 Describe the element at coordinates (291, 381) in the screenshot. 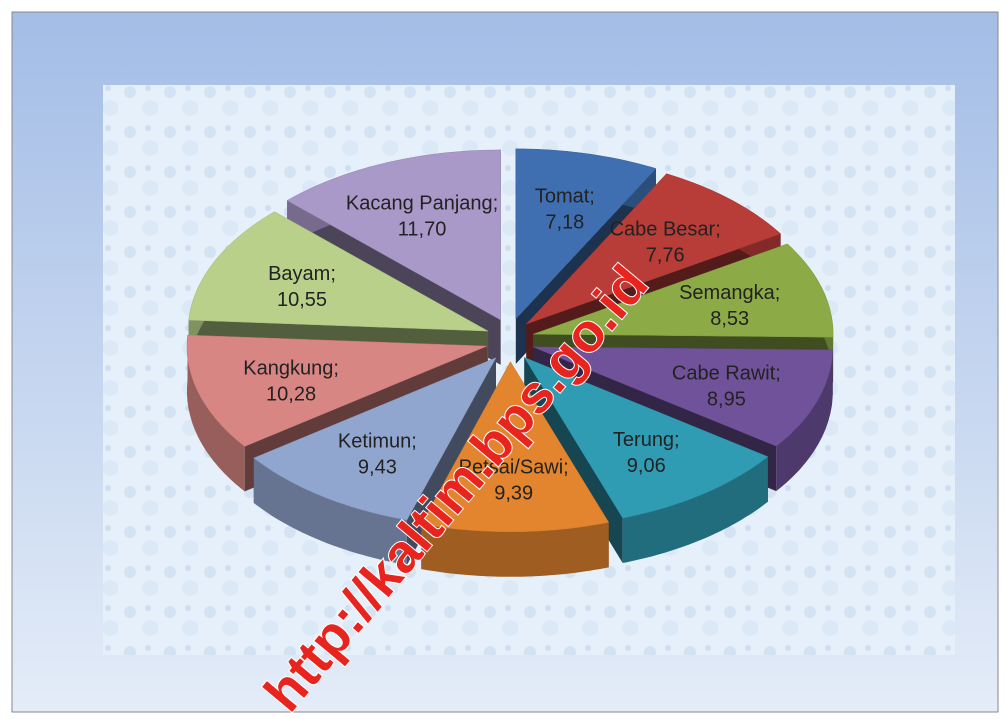

I see `data-label: Kangkung; 10,28` at that location.